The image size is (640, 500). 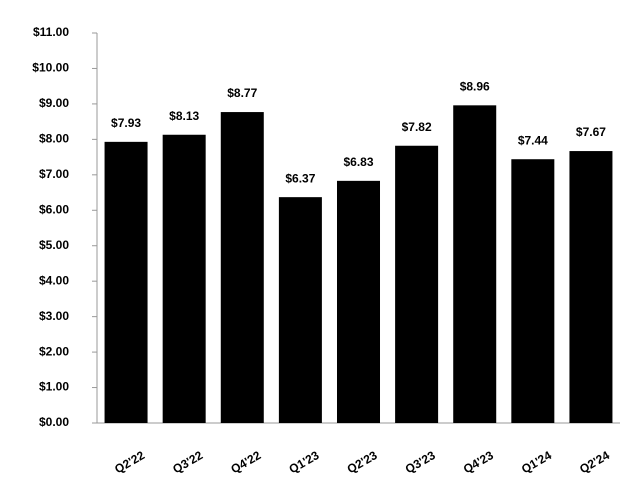 I want to click on y-tick-label: $5.00, so click(x=54, y=245).